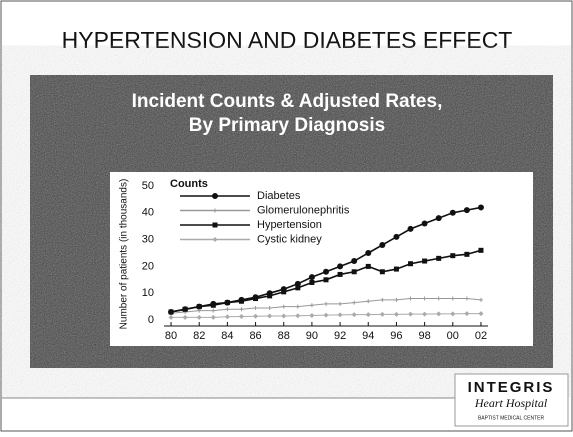 This screenshot has width=573, height=437. What do you see at coordinates (189, 184) in the screenshot?
I see `chart-title: Counts` at bounding box center [189, 184].